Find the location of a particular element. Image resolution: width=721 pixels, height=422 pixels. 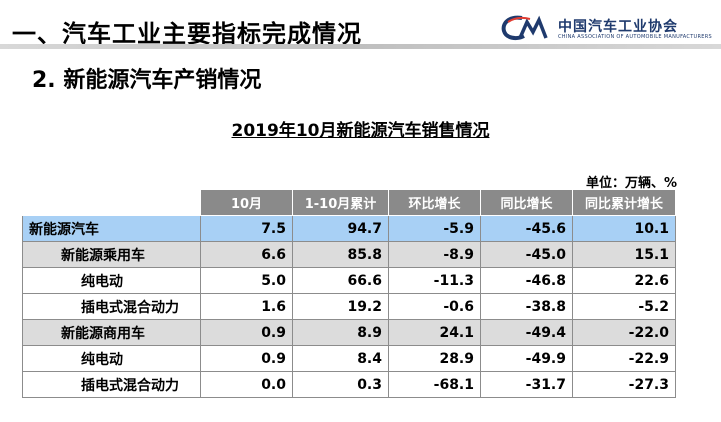

row-value-cell: 85.8 is located at coordinates (340, 254).